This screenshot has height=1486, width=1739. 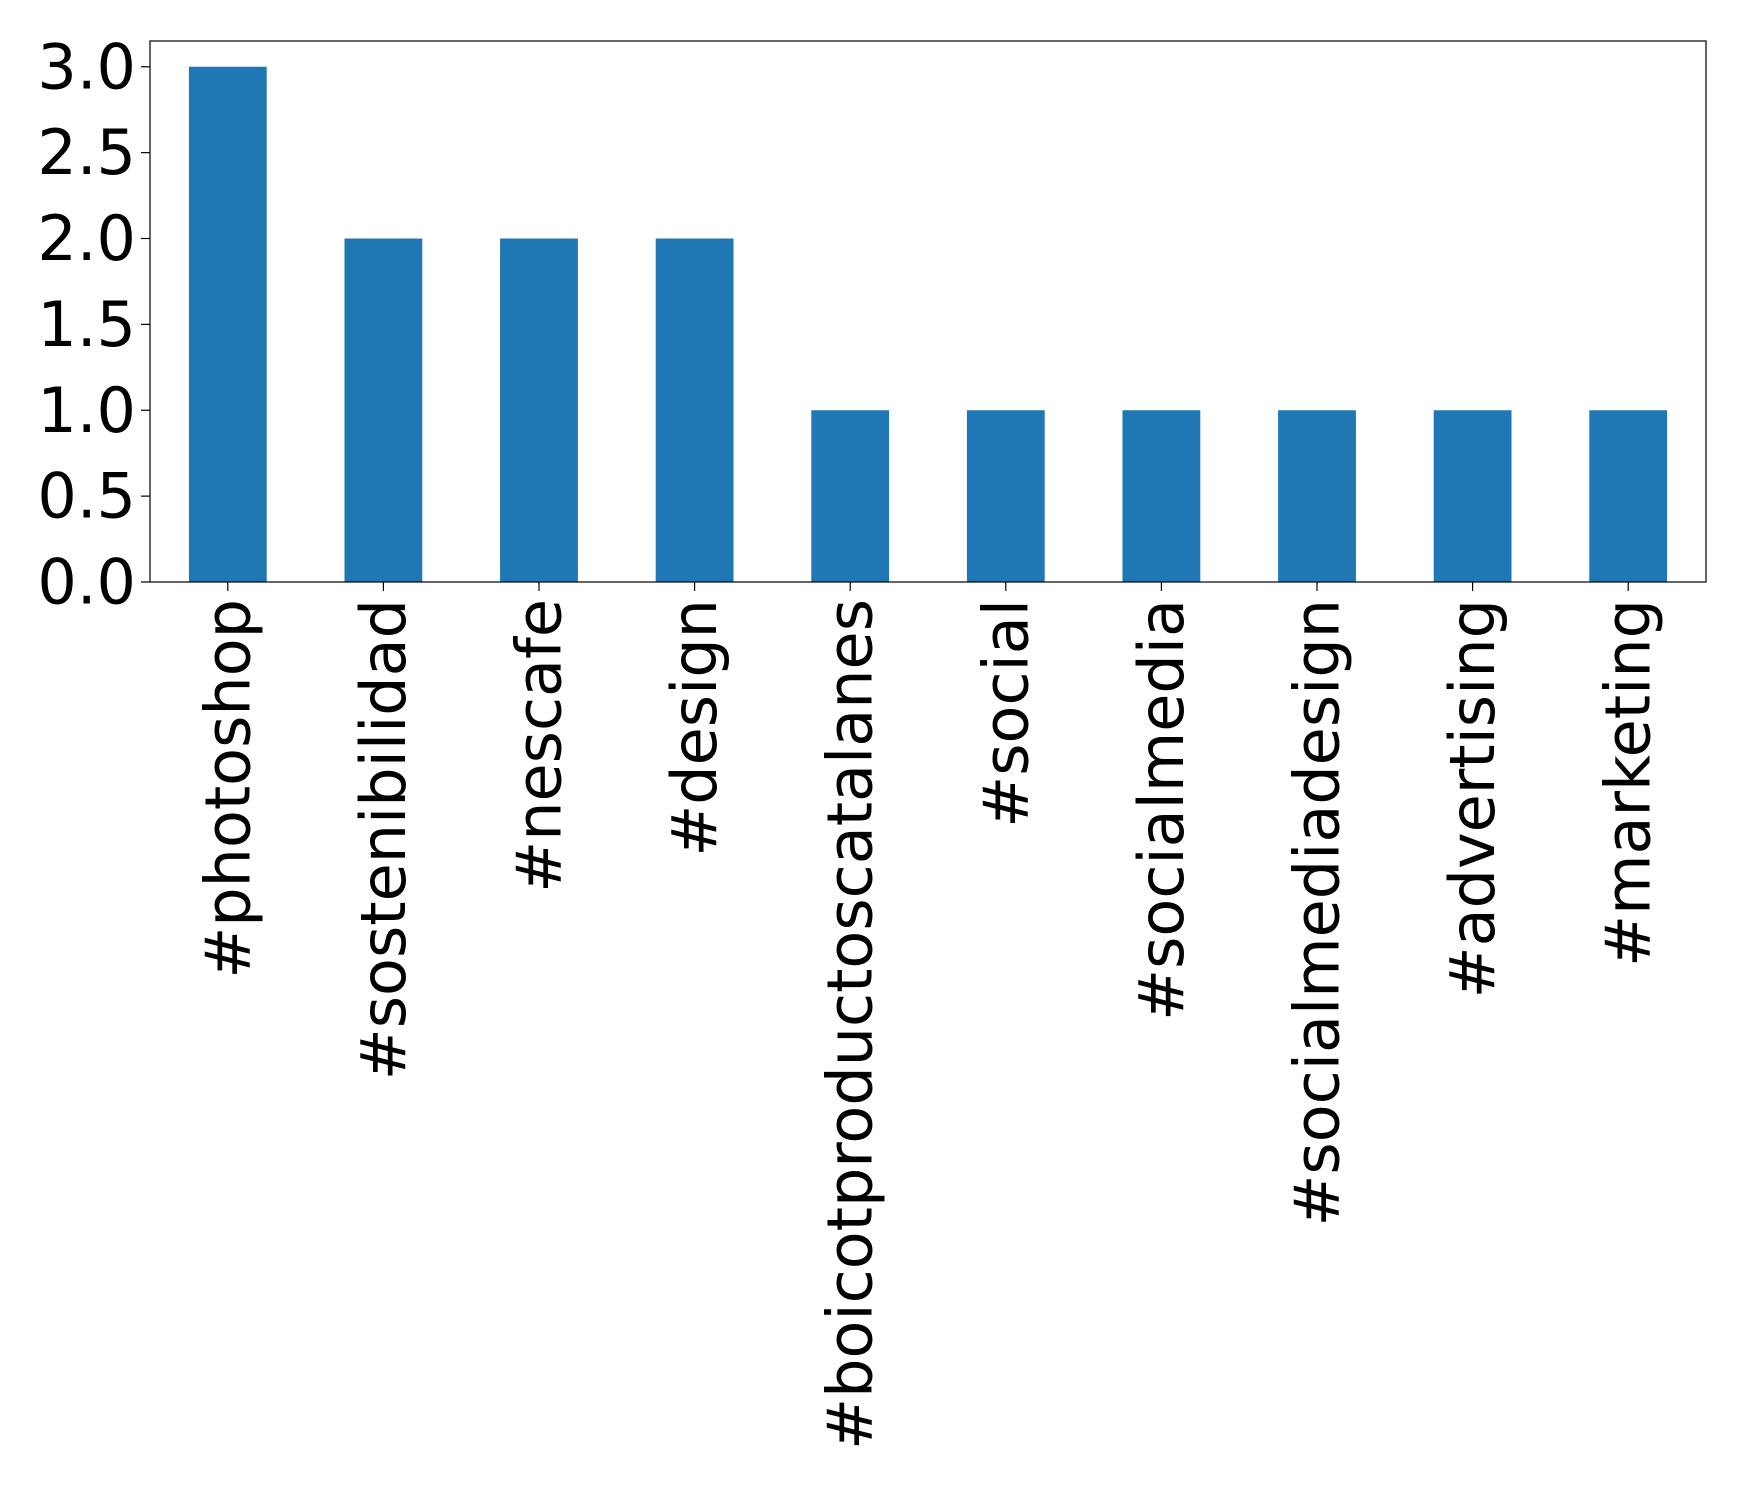 I want to click on y-tick-label: 2.0, so click(x=86, y=238).